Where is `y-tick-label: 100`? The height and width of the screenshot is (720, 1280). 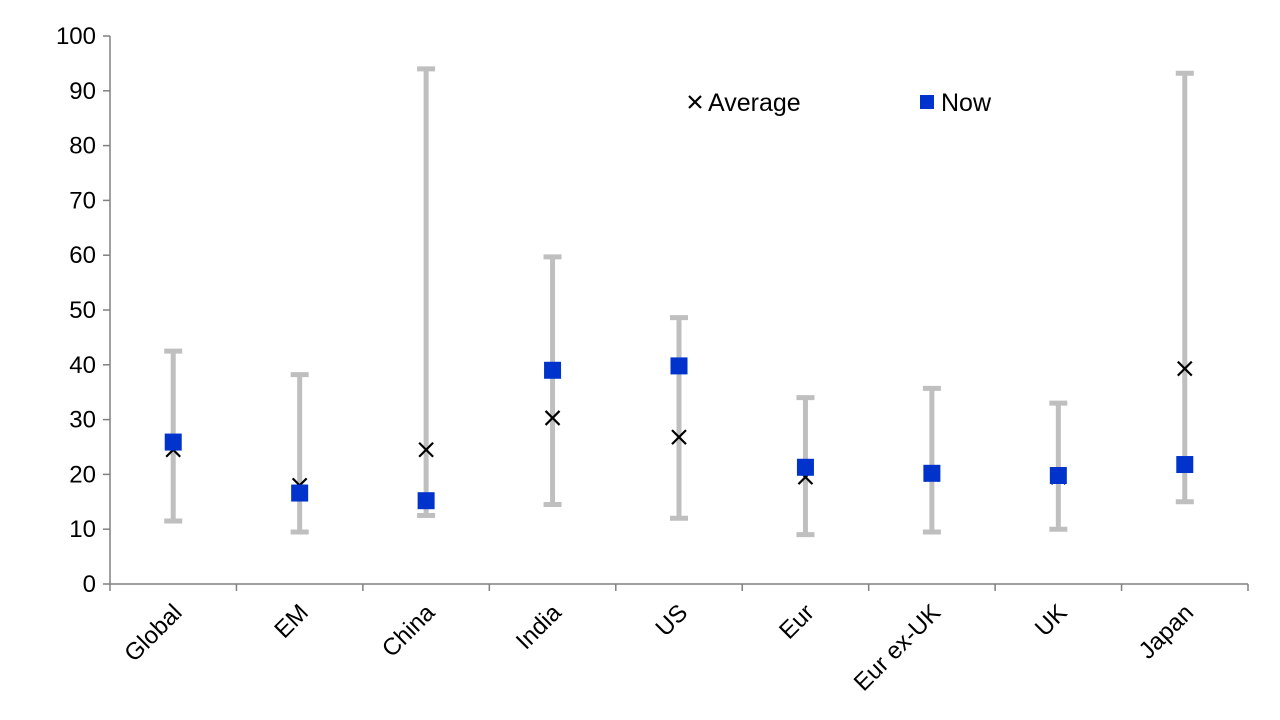 y-tick-label: 100 is located at coordinates (76, 36).